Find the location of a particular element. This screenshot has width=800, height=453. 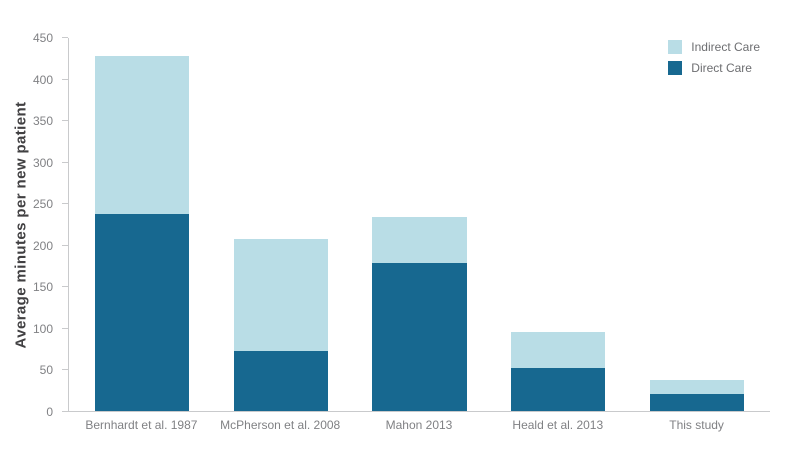

legend-label: Indirect Care is located at coordinates (725, 47).